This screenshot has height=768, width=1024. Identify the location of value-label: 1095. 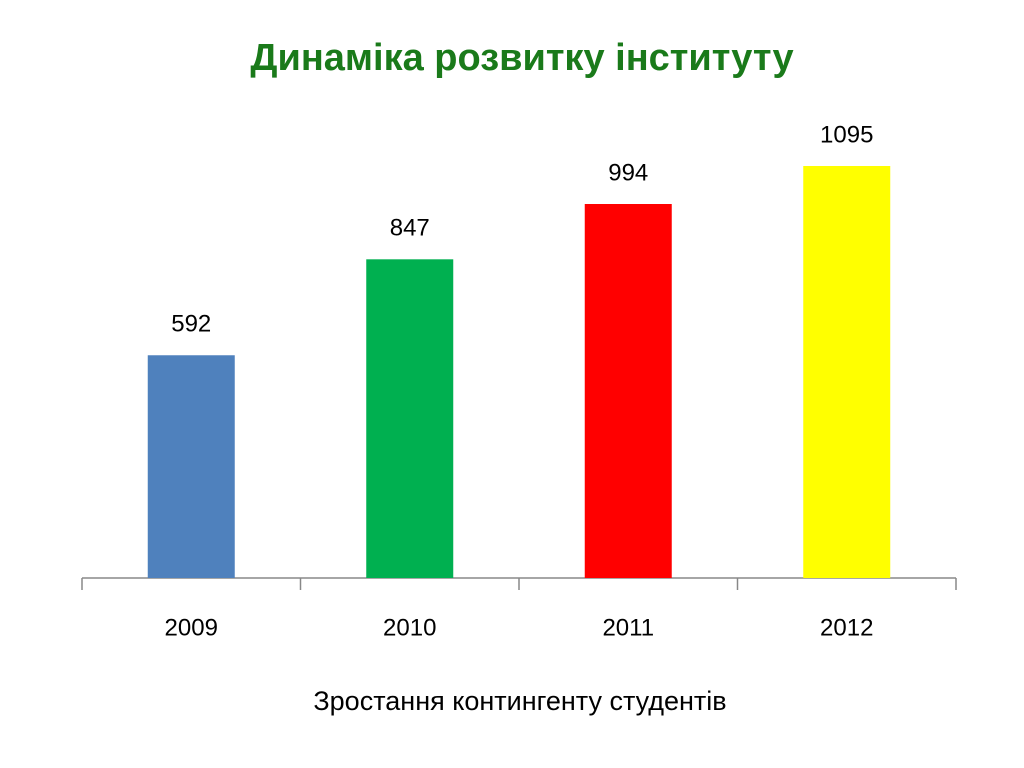
(846, 134).